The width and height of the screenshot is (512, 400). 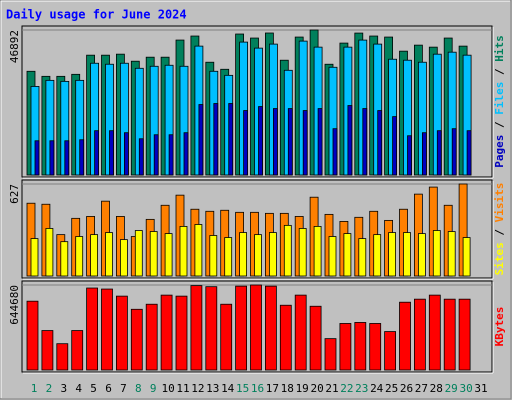 I want to click on x-tick-label: 14, so click(x=228, y=388).